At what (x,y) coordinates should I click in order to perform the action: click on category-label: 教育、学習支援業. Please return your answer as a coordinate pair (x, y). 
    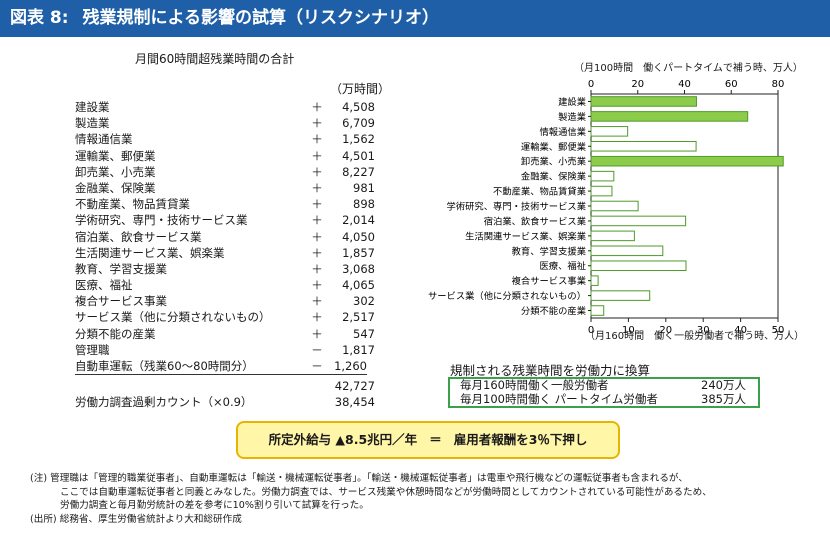
    Looking at the image, I should click on (549, 251).